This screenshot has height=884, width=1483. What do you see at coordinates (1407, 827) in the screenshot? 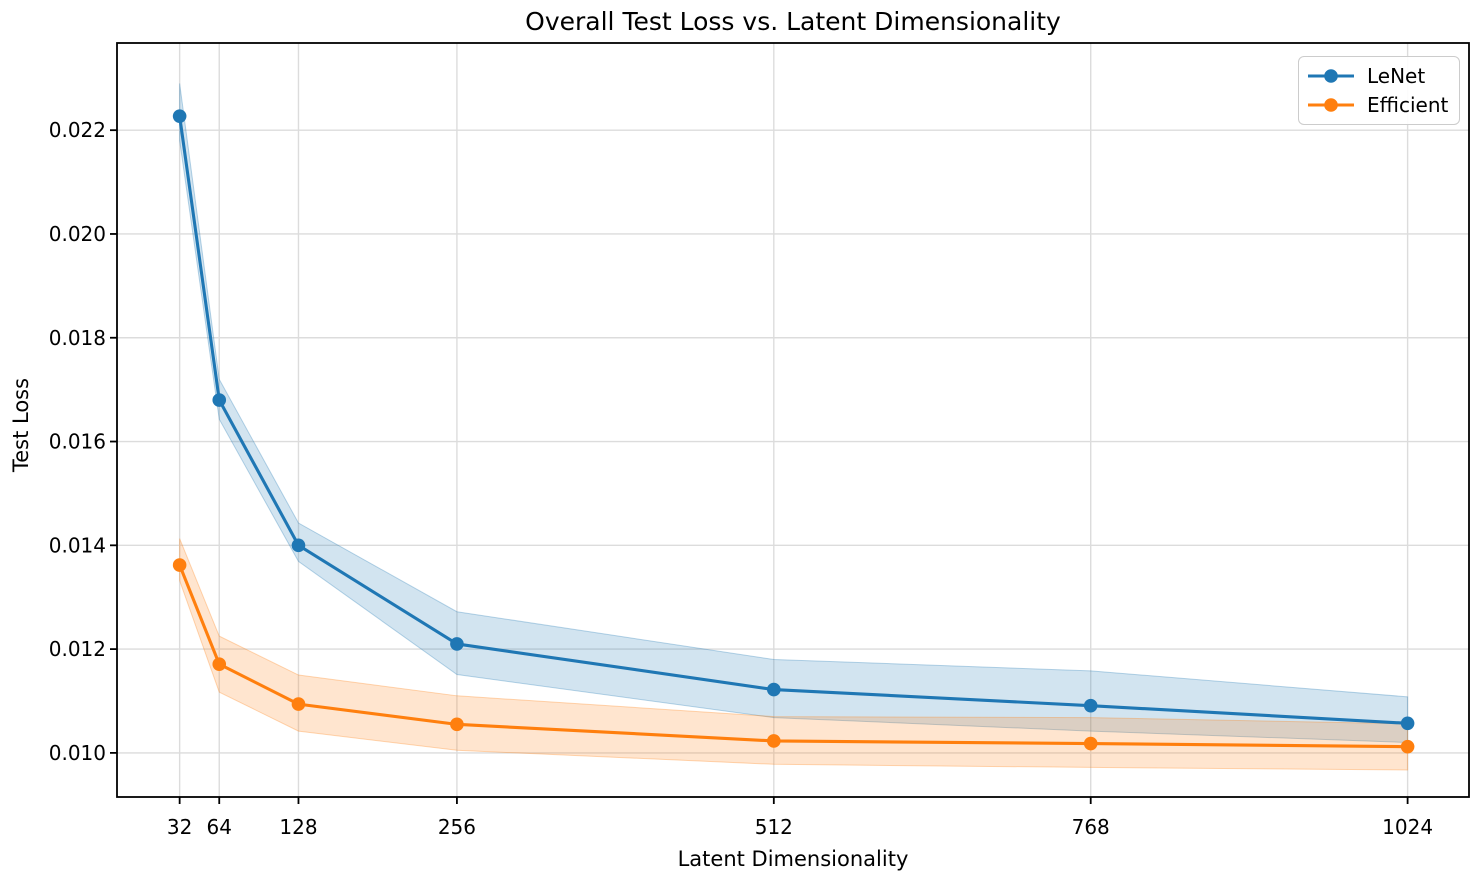
I see `x-tick-label: 1024` at bounding box center [1407, 827].